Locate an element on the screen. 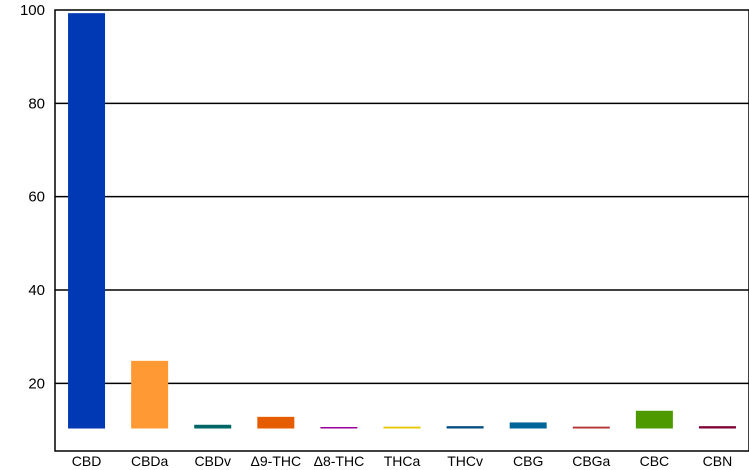 The height and width of the screenshot is (470, 749). y-tick-label: 100 is located at coordinates (32, 10).